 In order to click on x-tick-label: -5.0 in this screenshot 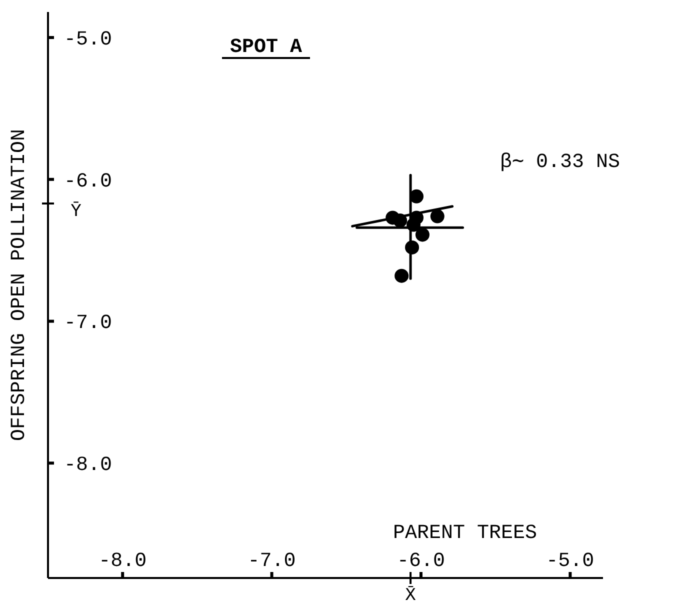, I will do `click(570, 561)`.